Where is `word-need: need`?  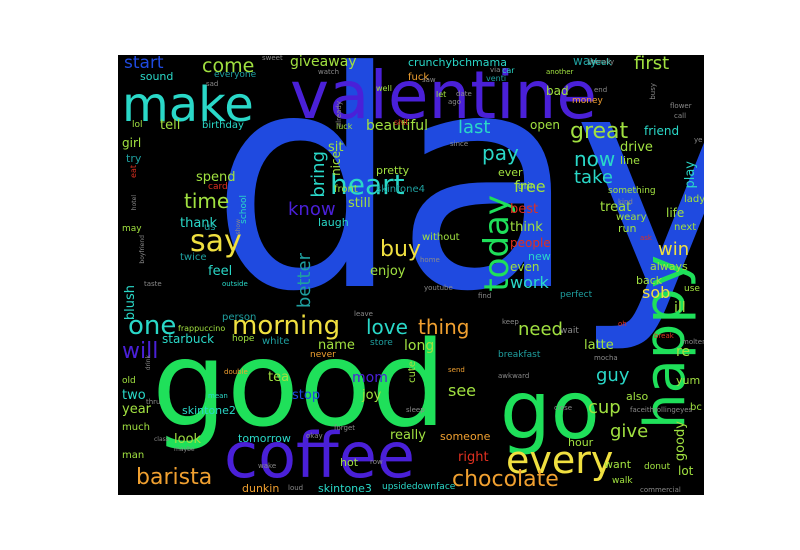
word-need: need is located at coordinates (540, 329).